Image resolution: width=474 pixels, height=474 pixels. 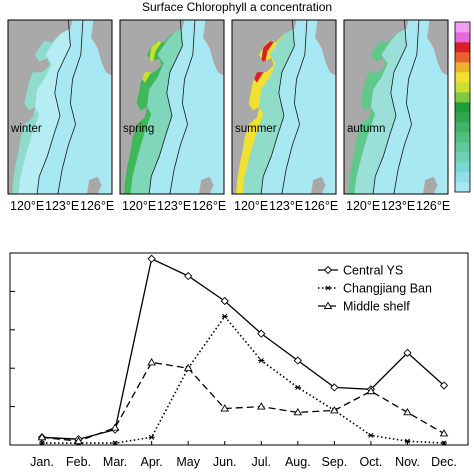 What do you see at coordinates (138, 129) in the screenshot?
I see `panel-label: spring` at bounding box center [138, 129].